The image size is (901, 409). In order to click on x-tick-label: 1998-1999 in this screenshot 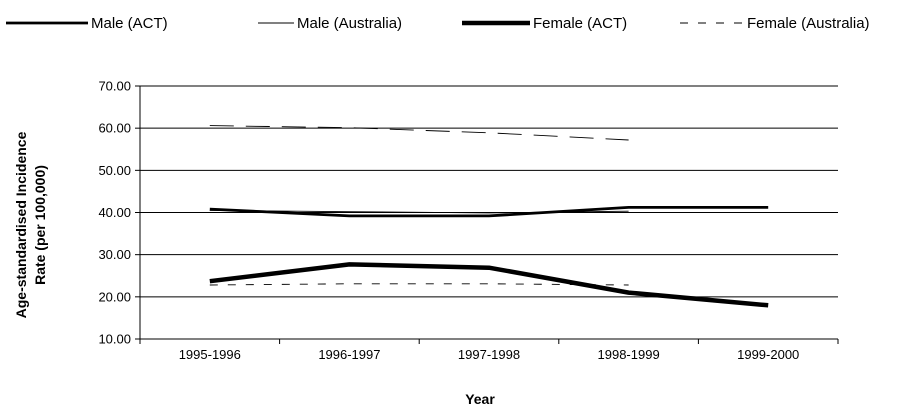, I will do `click(629, 354)`.